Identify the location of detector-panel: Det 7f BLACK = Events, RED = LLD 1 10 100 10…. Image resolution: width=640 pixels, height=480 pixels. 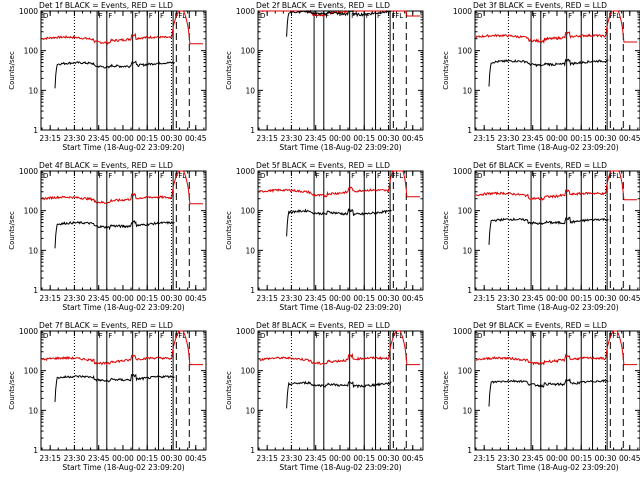
(107, 396).